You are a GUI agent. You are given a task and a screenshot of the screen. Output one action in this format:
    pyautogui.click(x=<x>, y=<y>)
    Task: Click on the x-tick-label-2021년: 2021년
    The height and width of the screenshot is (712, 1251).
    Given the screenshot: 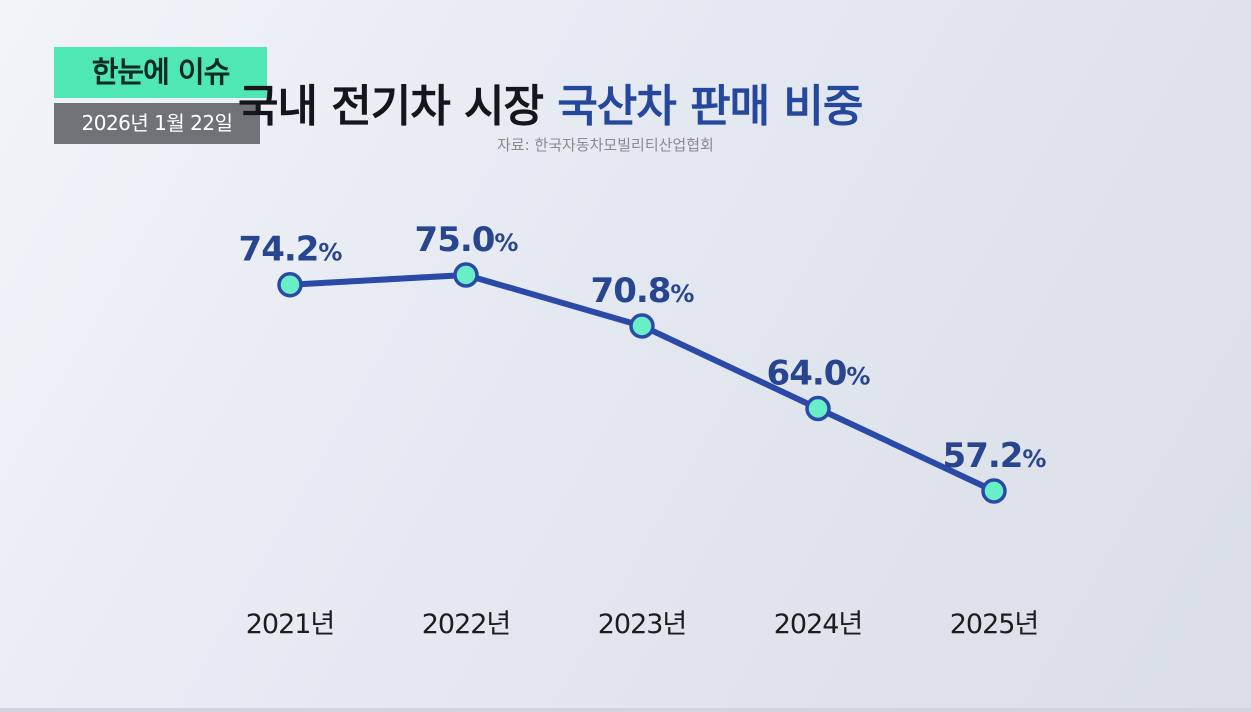 What is the action you would take?
    pyautogui.click(x=290, y=624)
    